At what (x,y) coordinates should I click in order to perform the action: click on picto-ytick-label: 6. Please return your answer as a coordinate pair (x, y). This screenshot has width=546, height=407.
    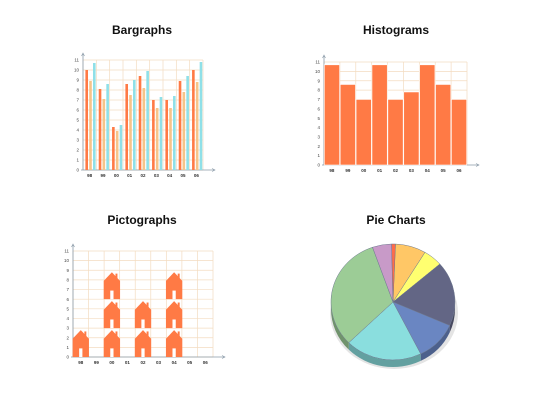
    Looking at the image, I should click on (67, 299).